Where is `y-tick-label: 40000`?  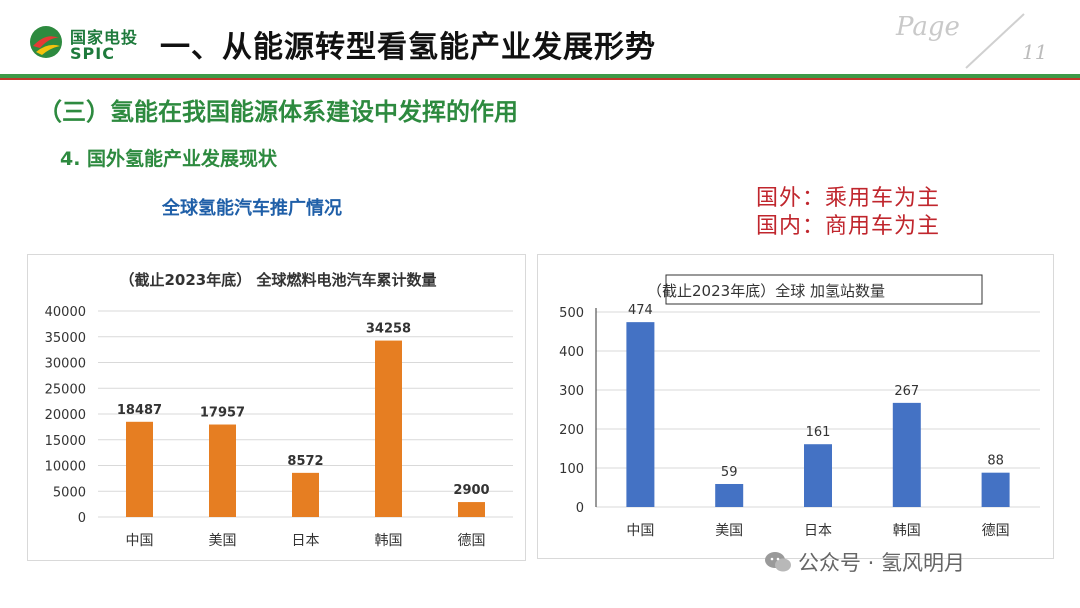 y-tick-label: 40000 is located at coordinates (65, 312).